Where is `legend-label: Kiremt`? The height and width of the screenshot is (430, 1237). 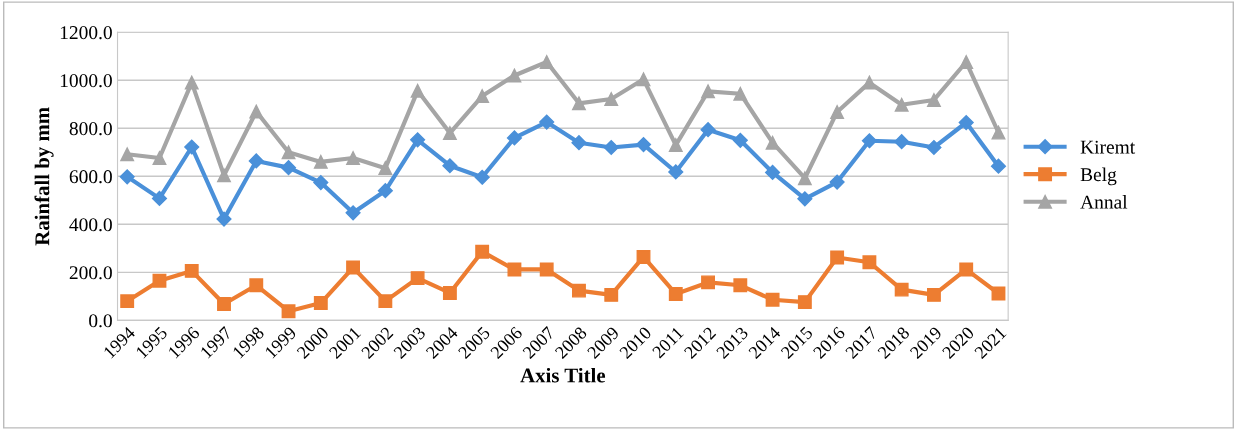 legend-label: Kiremt is located at coordinates (1108, 147).